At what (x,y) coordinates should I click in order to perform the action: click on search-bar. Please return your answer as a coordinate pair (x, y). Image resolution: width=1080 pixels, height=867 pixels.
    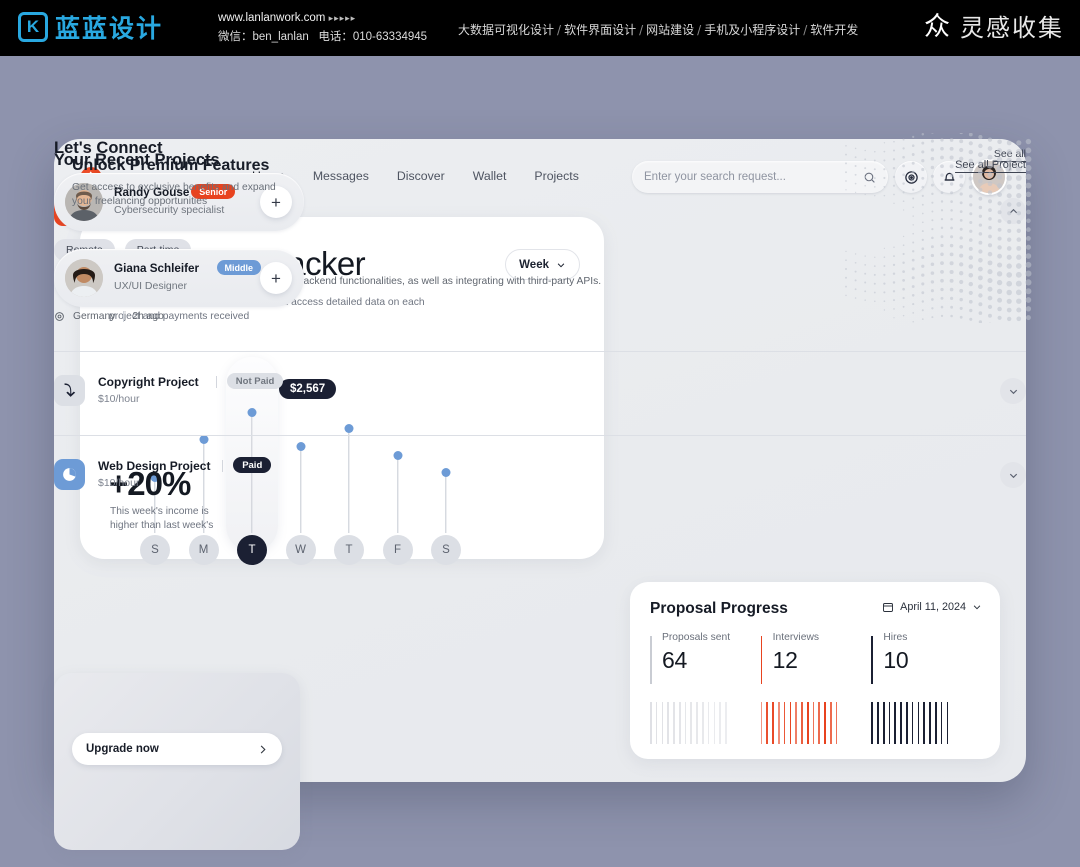
    Looking at the image, I should click on (760, 177).